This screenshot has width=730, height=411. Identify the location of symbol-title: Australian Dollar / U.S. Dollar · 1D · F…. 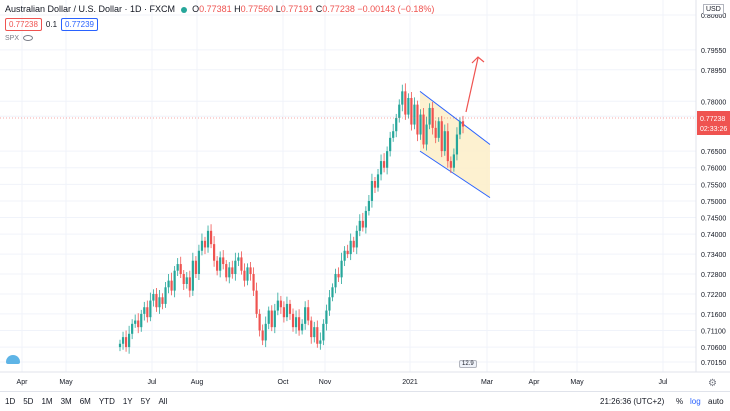
(90, 9).